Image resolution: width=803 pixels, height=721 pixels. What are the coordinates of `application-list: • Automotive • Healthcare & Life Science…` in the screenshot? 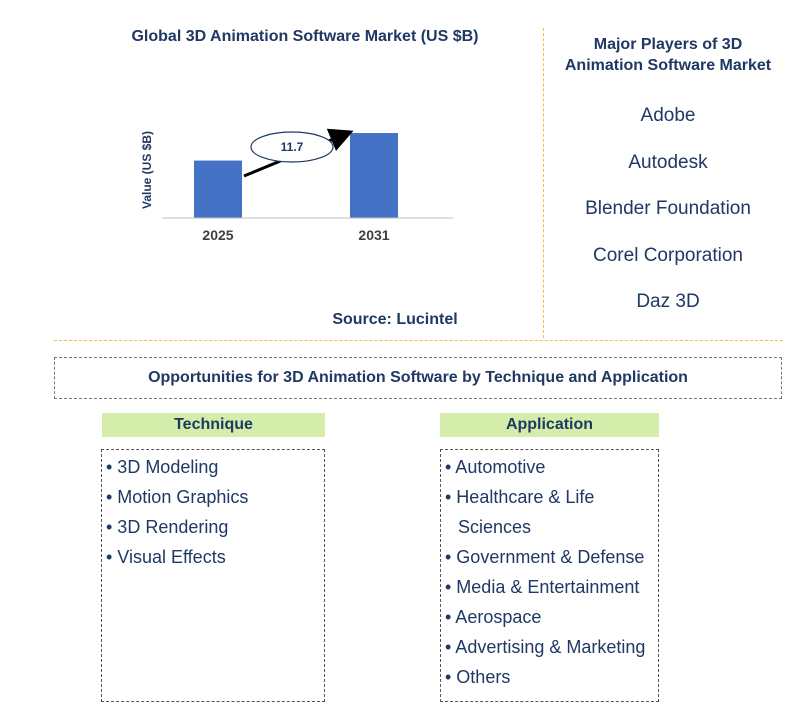 It's located at (551, 572).